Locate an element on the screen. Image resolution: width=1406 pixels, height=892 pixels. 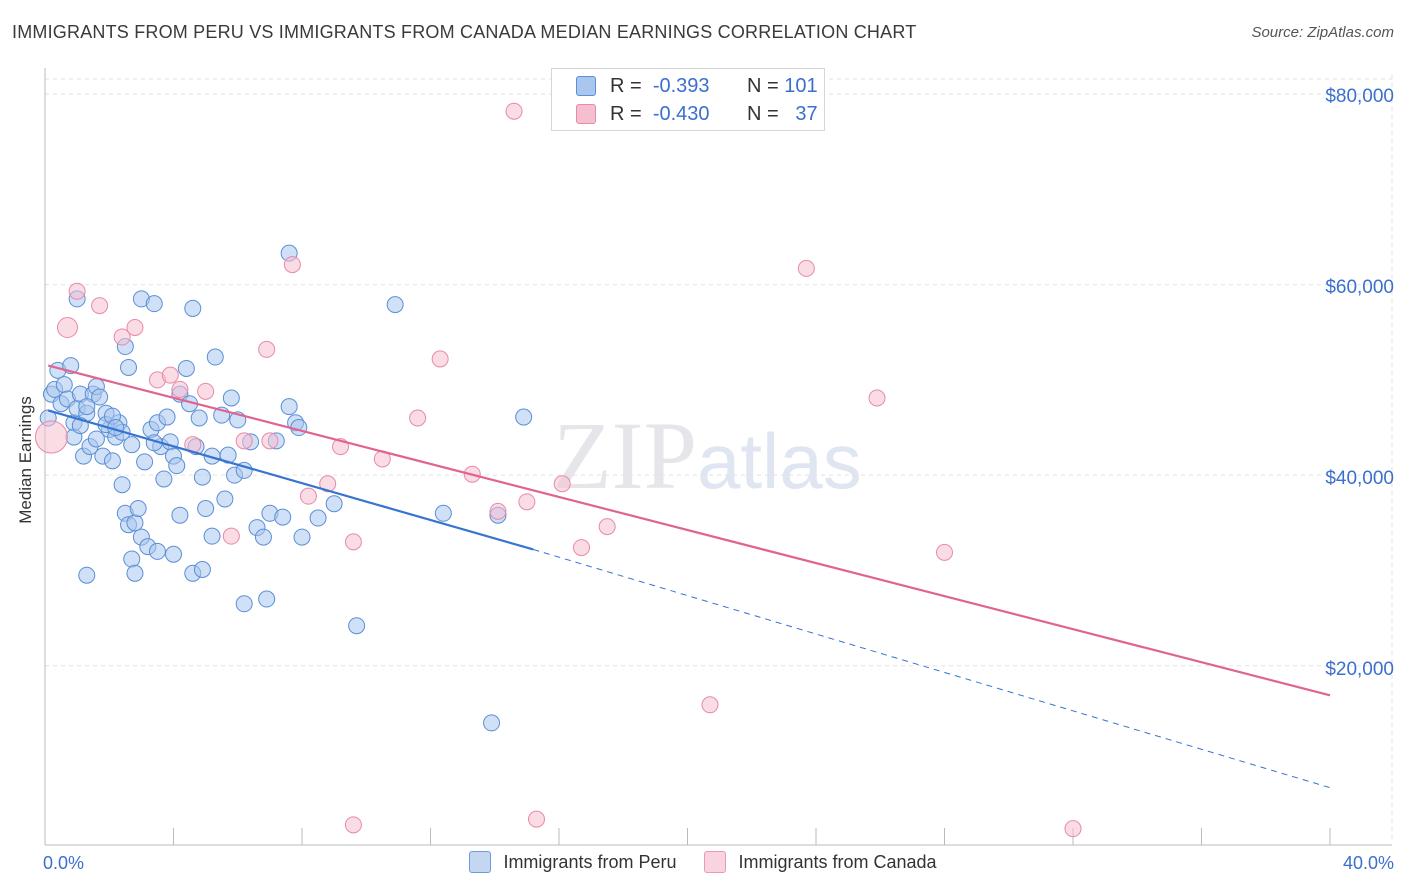
legend-item-canada: Immigrants from Canada is located at coordinates (820, 862).